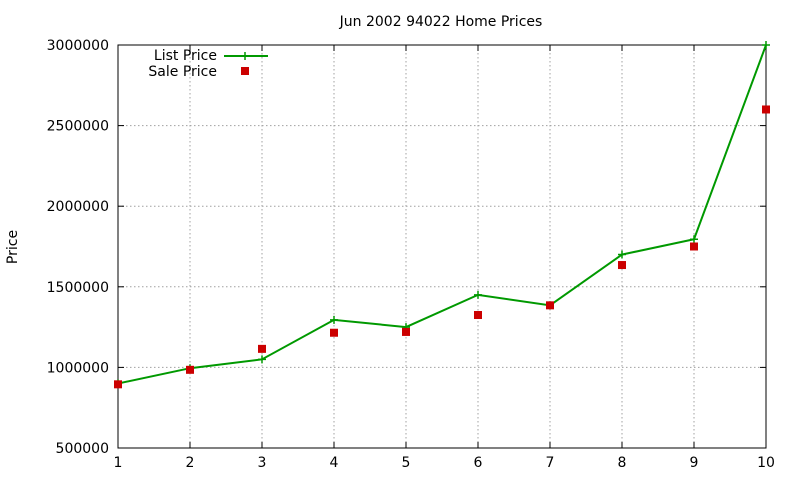 Image resolution: width=800 pixels, height=480 pixels. Describe the element at coordinates (245, 56) in the screenshot. I see `legend-marker-list-price` at that location.